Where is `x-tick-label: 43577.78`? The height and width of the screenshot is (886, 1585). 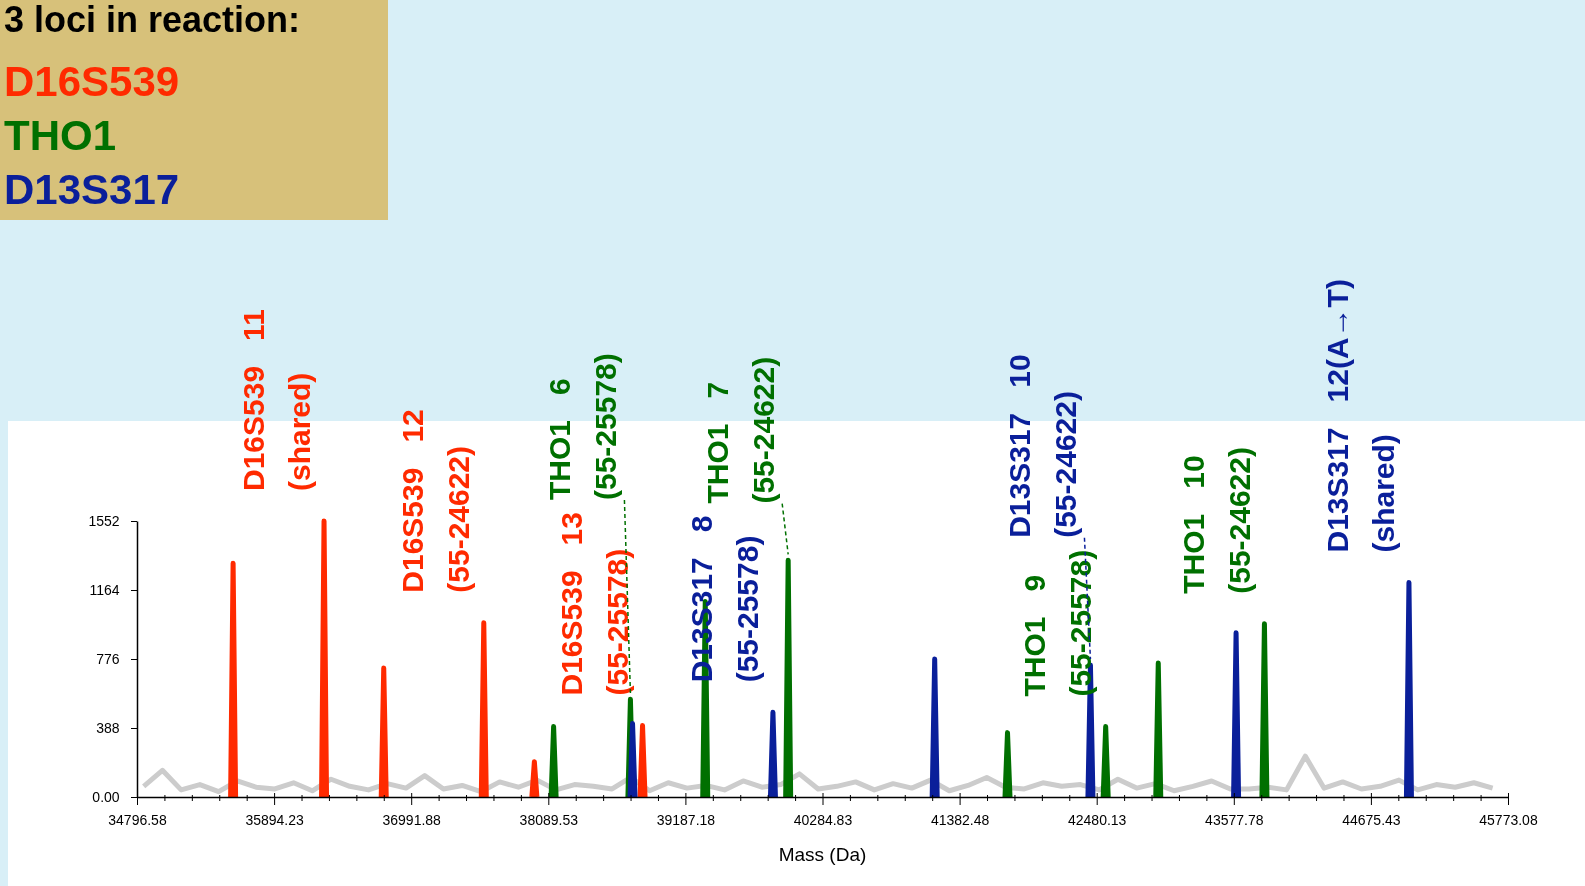 x-tick-label: 43577.78 is located at coordinates (1234, 819).